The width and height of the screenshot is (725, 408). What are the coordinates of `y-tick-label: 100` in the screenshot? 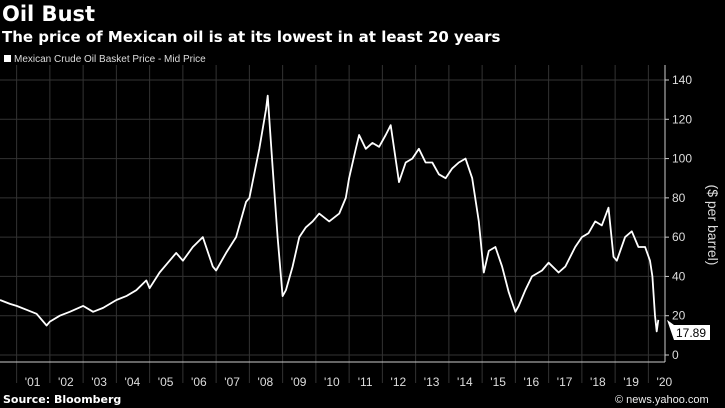 It's located at (682, 159).